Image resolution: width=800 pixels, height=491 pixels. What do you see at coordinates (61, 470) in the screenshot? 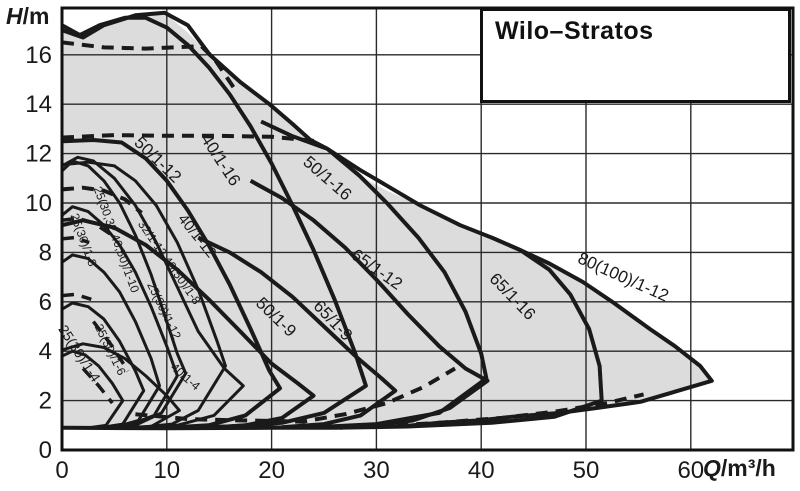
I see `x-tick-label: 0` at bounding box center [61, 470].